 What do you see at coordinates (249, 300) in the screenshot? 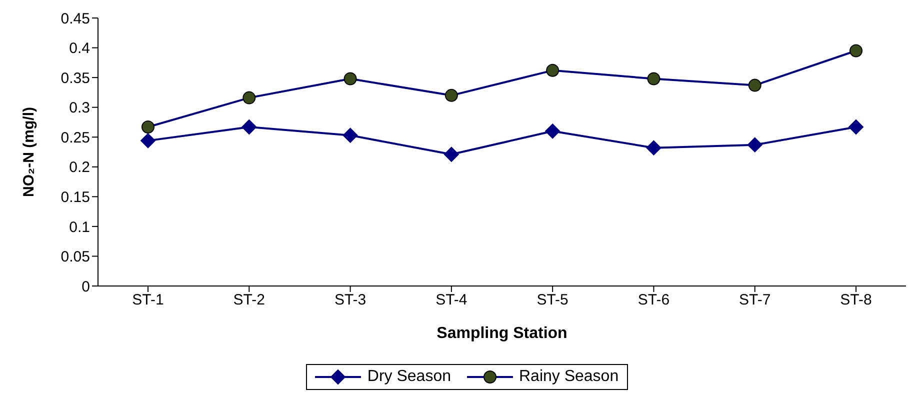
I see `x-tick-label: ST-2` at bounding box center [249, 300].